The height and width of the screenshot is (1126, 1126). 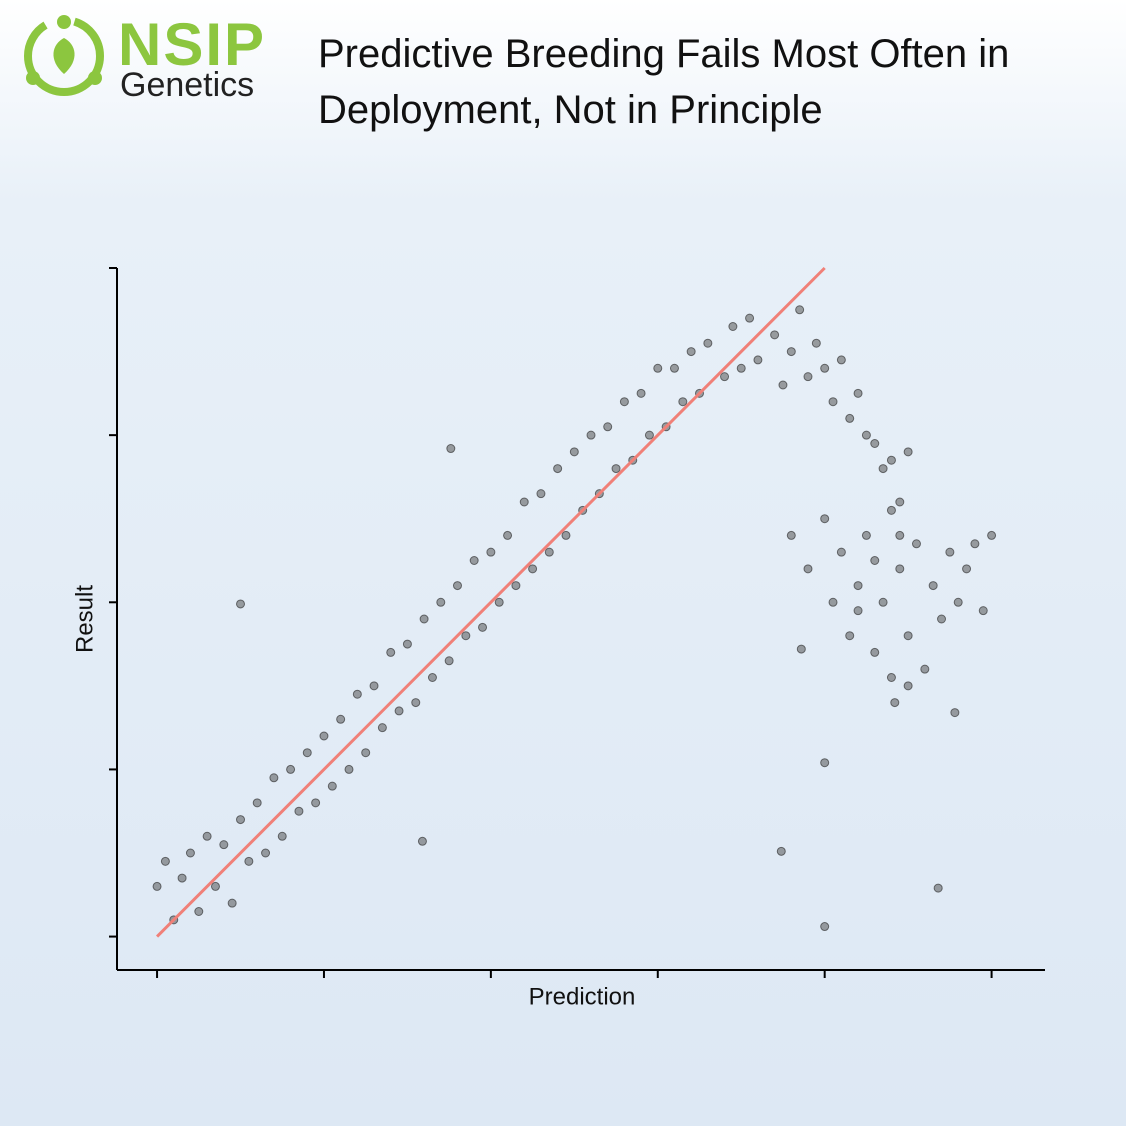 I want to click on logo-icon, so click(x=64, y=55).